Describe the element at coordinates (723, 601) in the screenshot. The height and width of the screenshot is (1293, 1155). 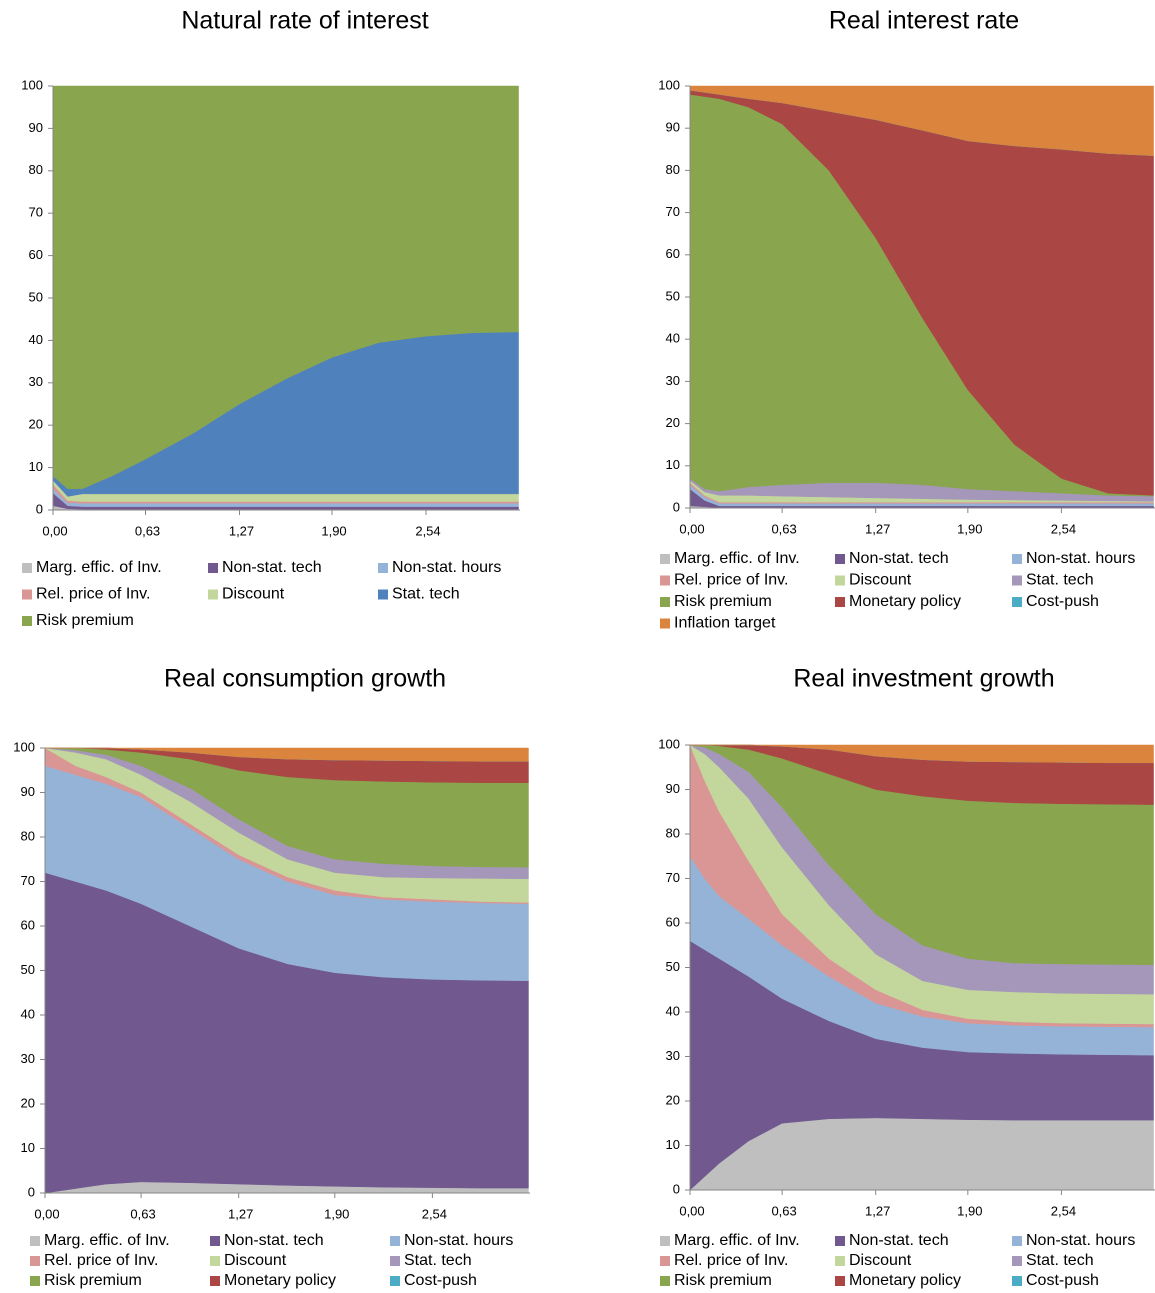
I see `legend-label: Risk premium` at that location.